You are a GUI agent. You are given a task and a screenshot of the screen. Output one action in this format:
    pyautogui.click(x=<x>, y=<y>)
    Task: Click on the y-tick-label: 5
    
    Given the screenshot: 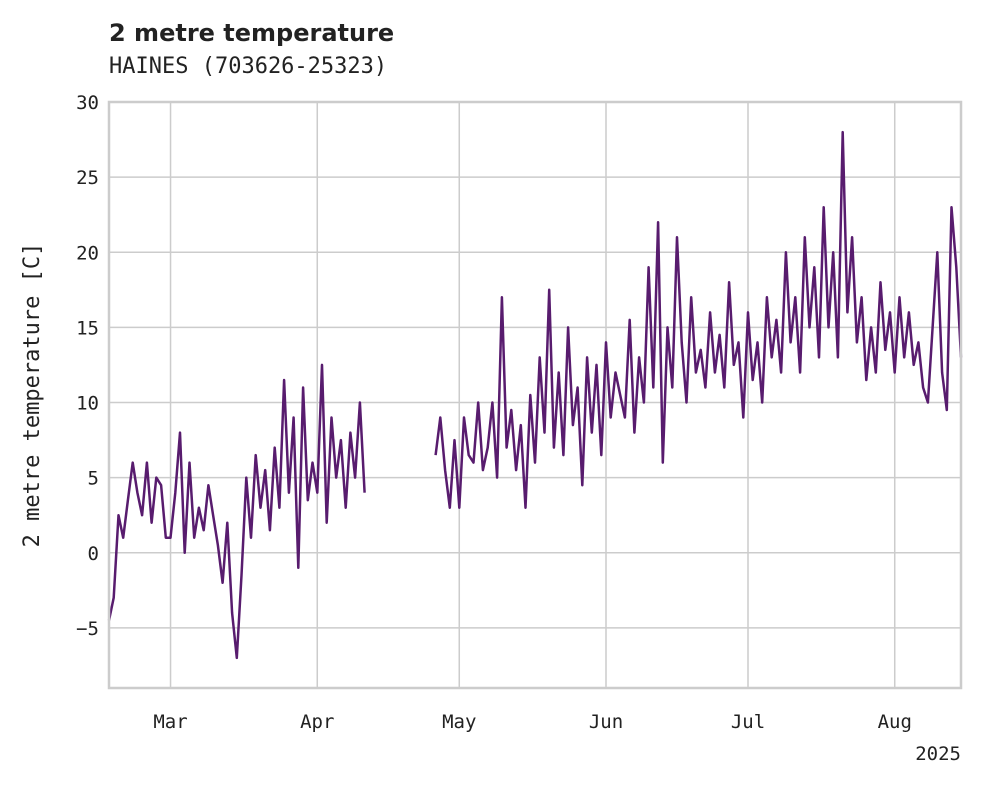 What is the action you would take?
    pyautogui.click(x=93, y=479)
    